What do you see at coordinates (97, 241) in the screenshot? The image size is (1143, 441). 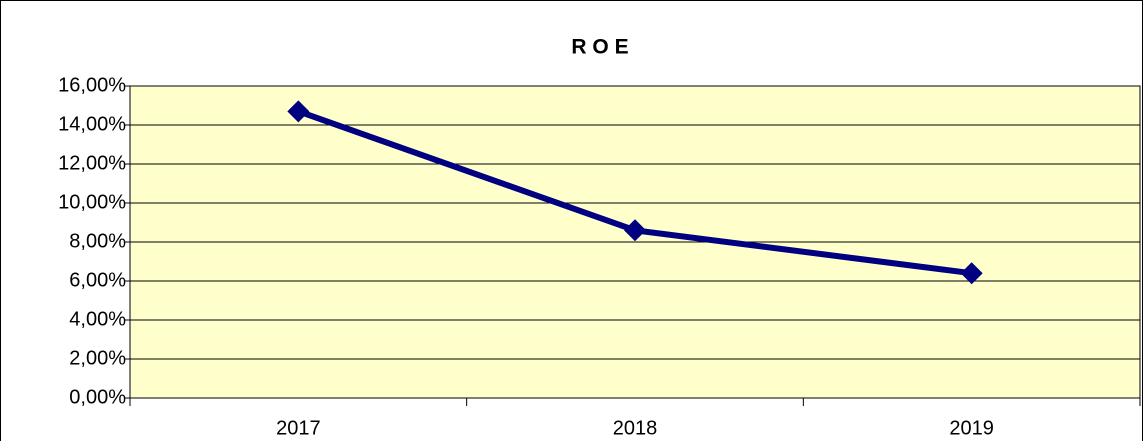 I see `y-tick-label: 8,00%` at bounding box center [97, 241].